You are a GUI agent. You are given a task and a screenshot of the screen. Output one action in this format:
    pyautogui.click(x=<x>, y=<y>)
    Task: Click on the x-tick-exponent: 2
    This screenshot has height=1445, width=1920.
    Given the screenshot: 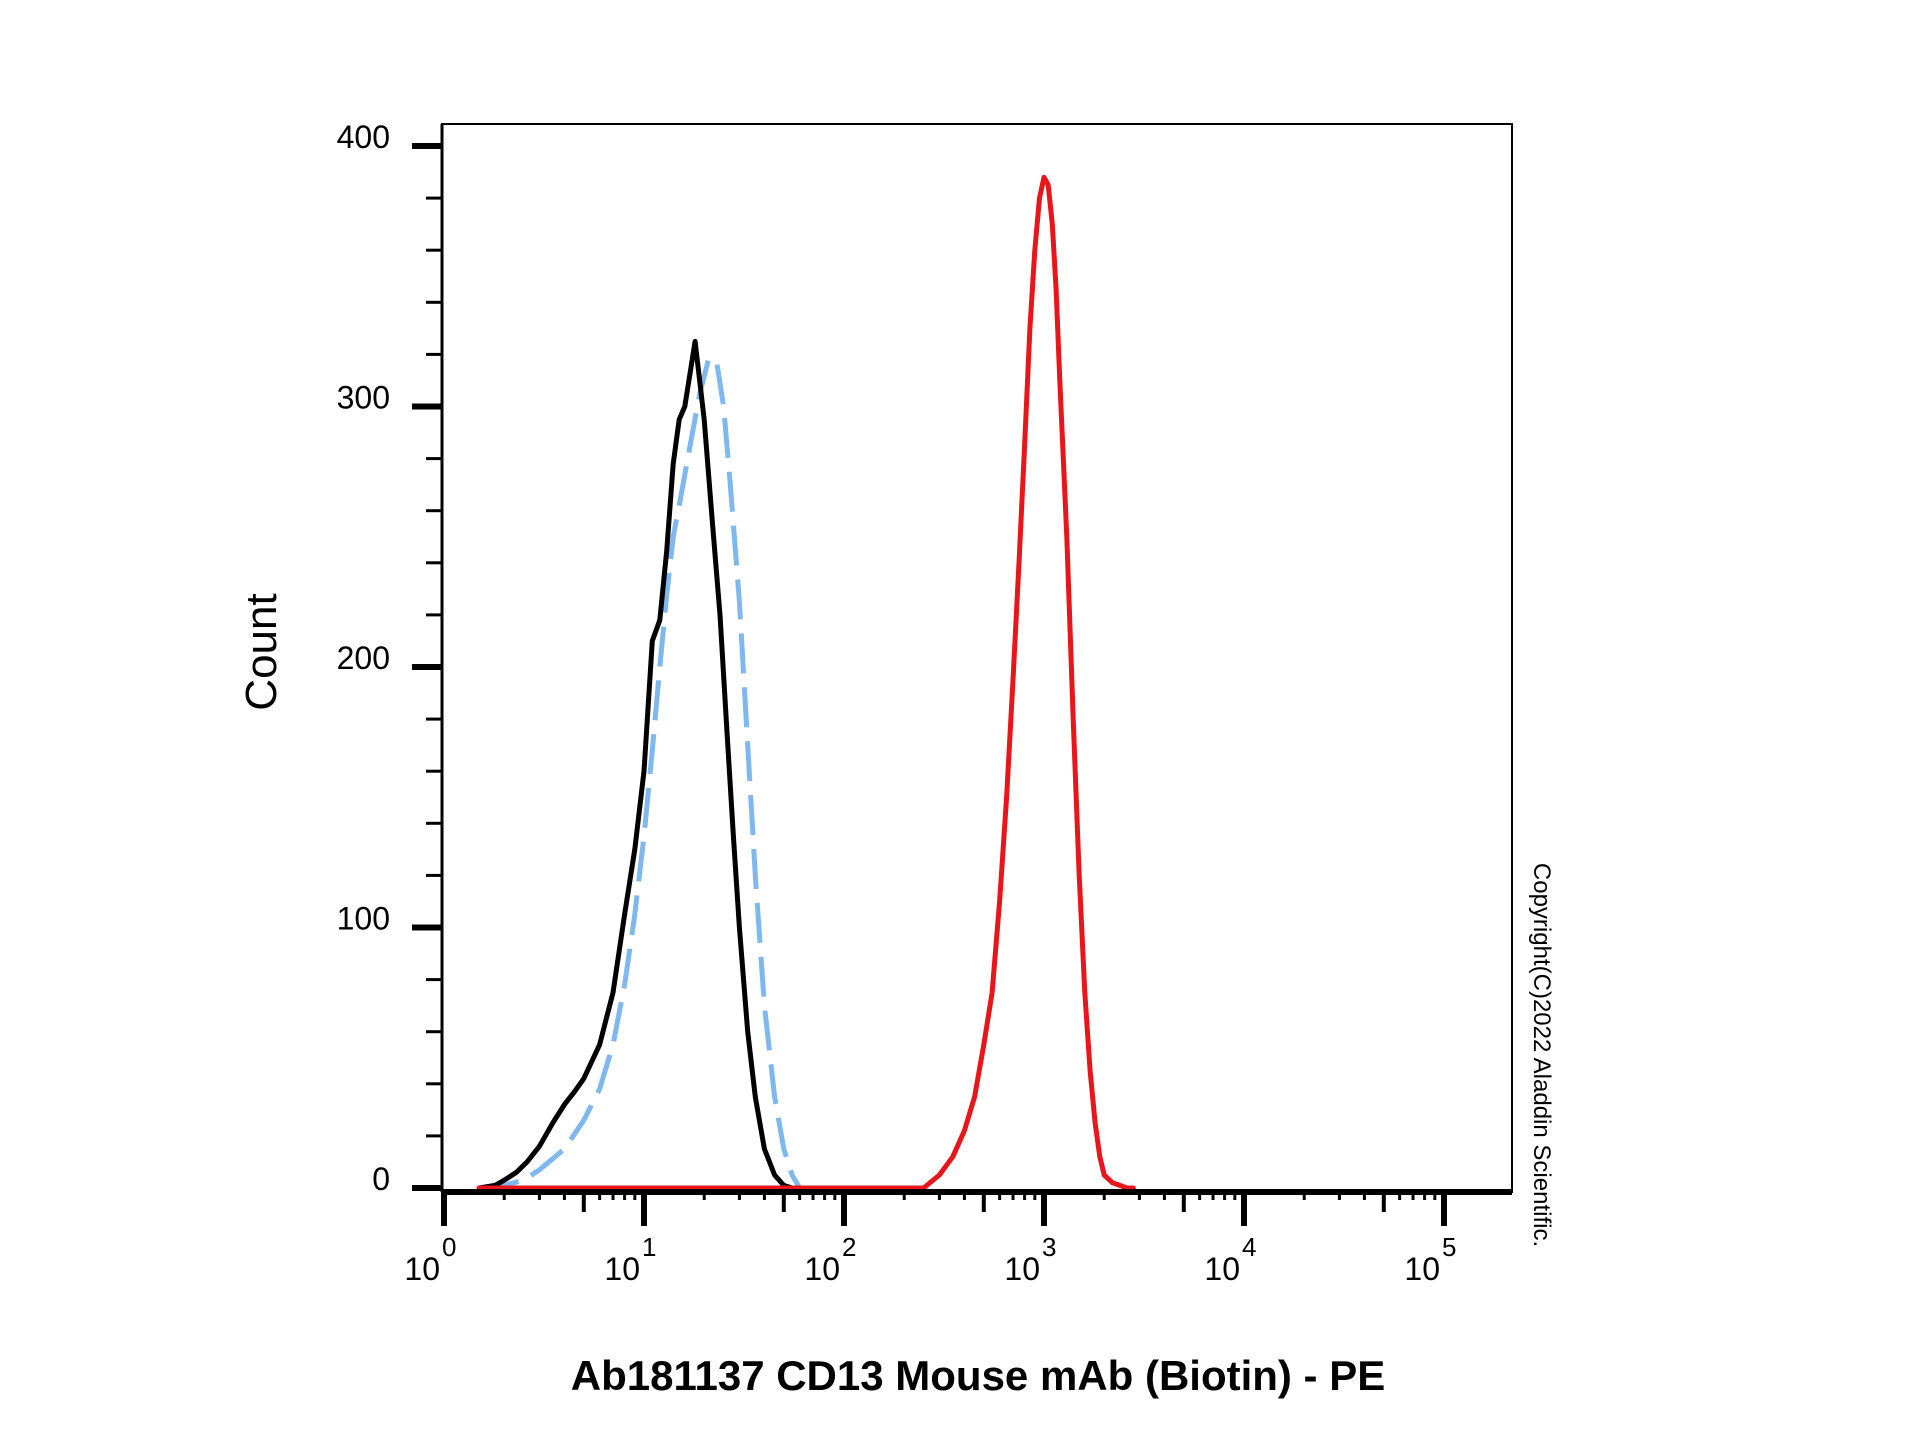 What is the action you would take?
    pyautogui.click(x=849, y=1247)
    